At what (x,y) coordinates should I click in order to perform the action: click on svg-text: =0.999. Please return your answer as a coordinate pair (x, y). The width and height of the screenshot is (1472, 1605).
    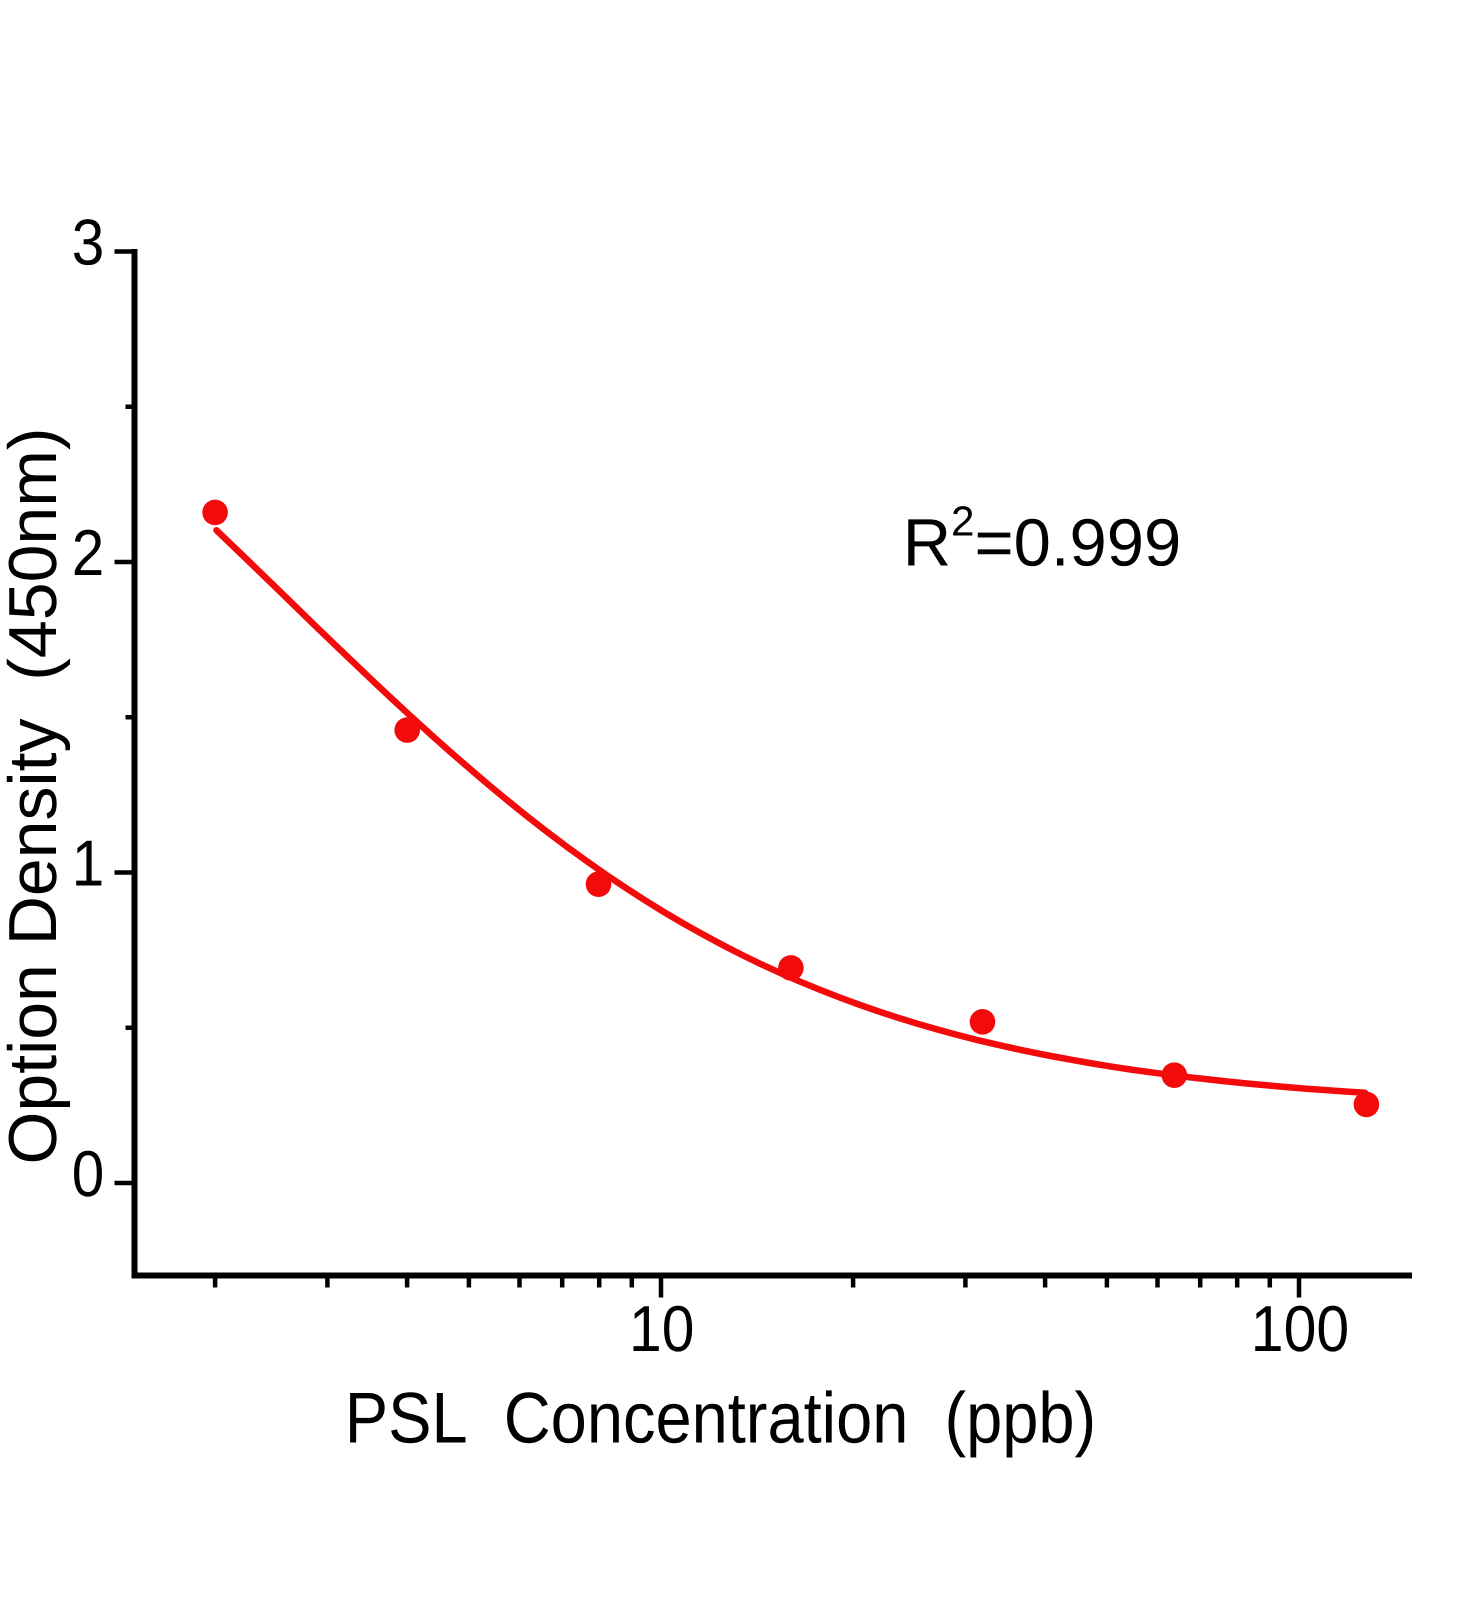
    Looking at the image, I should click on (1077, 543).